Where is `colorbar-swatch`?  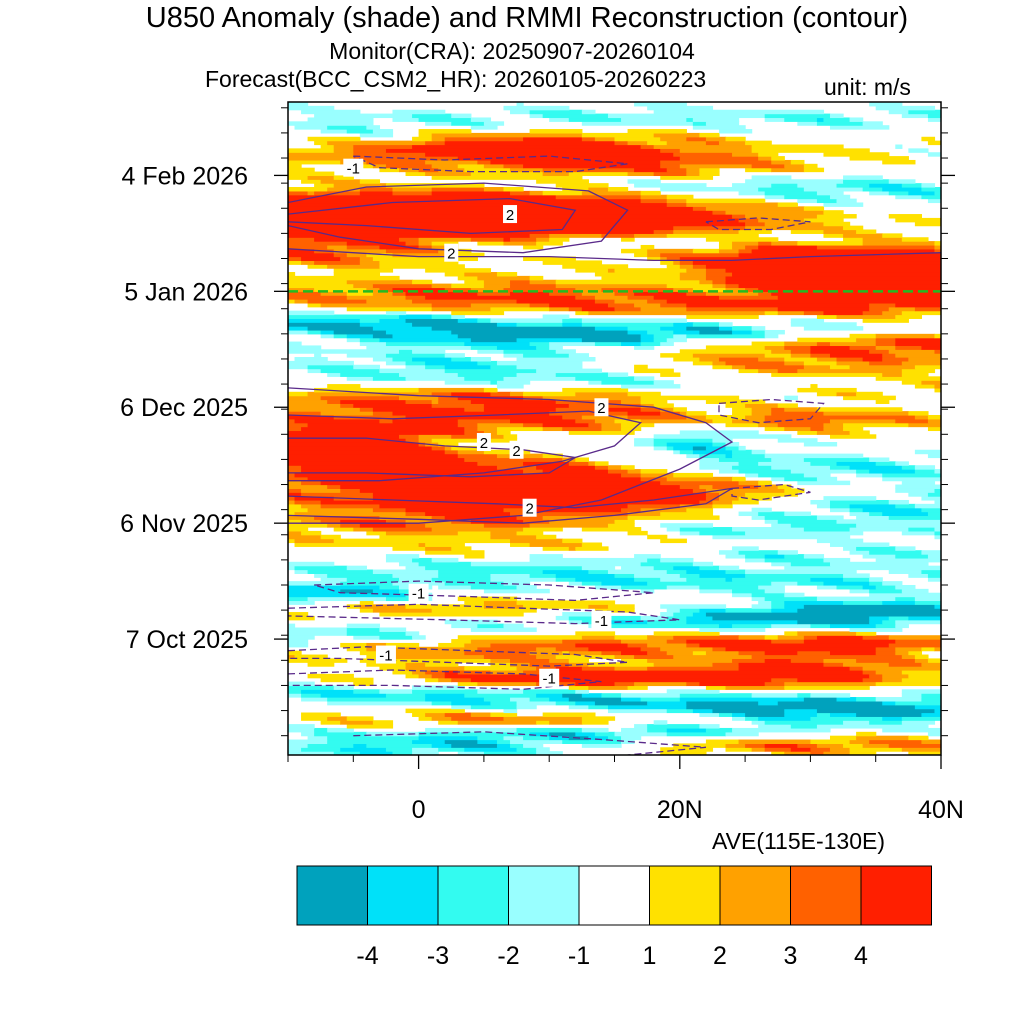 colorbar-swatch is located at coordinates (685, 895).